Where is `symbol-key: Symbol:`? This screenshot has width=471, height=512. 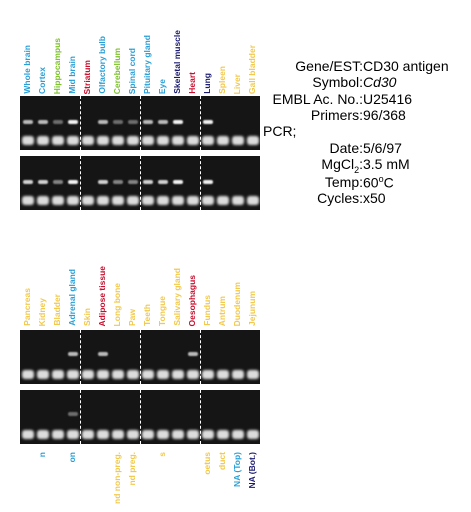
symbol-key: Symbol: is located at coordinates (337, 82).